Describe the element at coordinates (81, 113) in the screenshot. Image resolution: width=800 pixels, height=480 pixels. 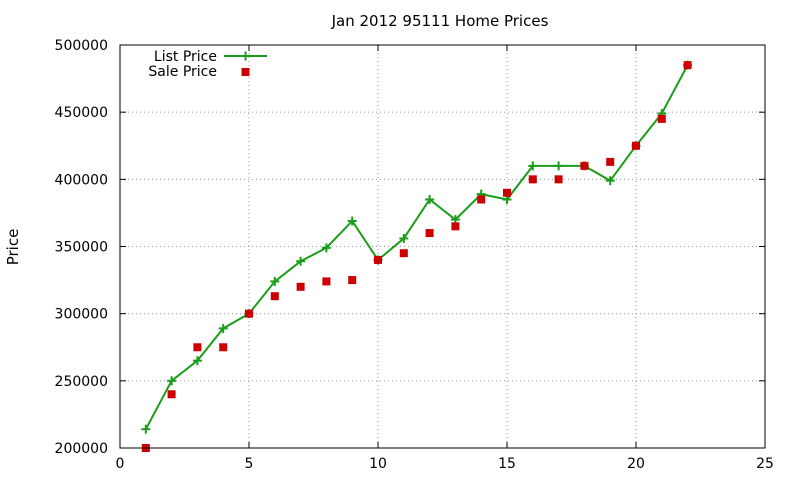
I see `y-tick-label: 450000` at that location.